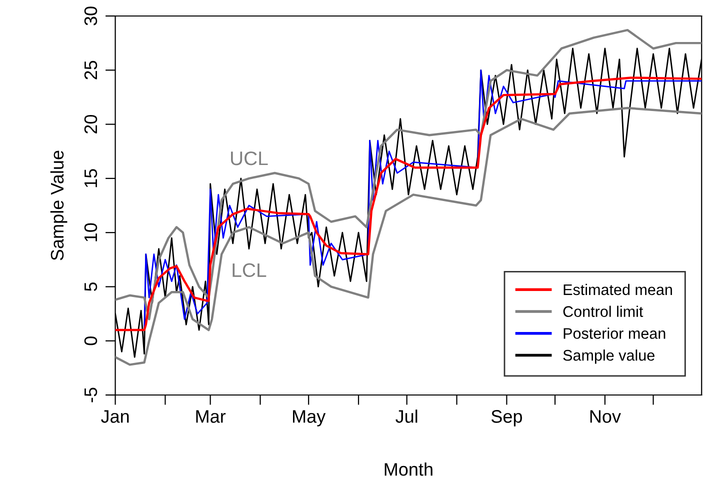 This screenshot has height=500, width=703. I want to click on annotation: UCL, so click(249, 158).